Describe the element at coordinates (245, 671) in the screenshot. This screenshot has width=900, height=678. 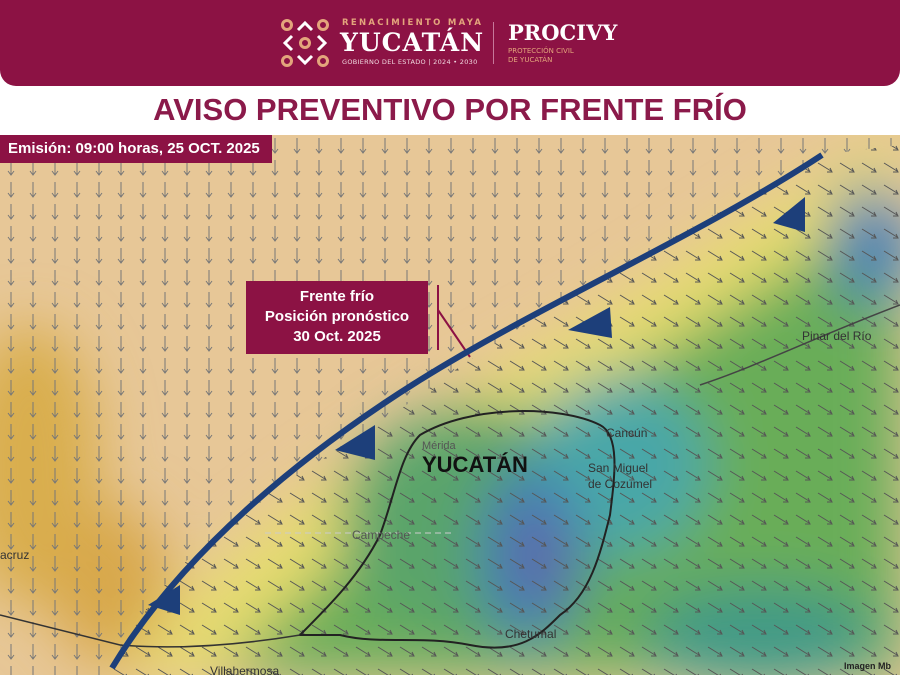
I see `label-villahermosa: Villahermosa` at that location.